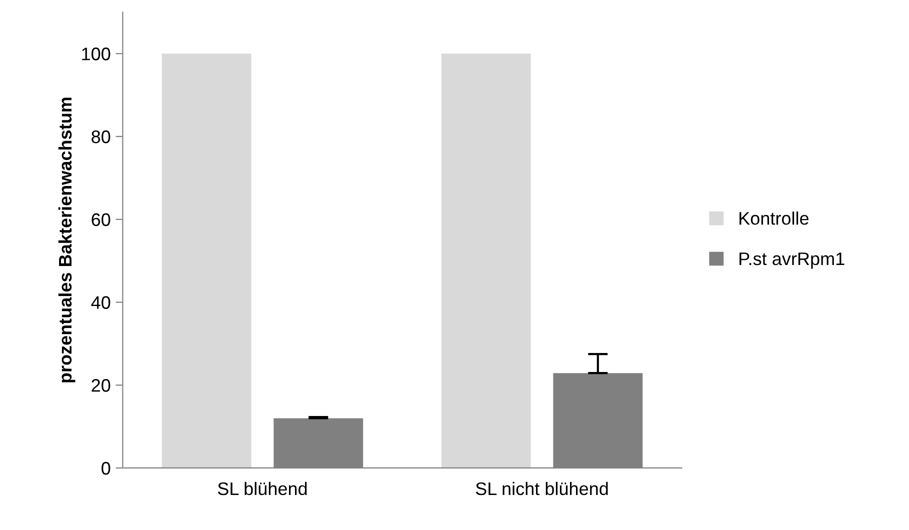 The image size is (909, 530). I want to click on legend-label: Kontrolle, so click(774, 218).